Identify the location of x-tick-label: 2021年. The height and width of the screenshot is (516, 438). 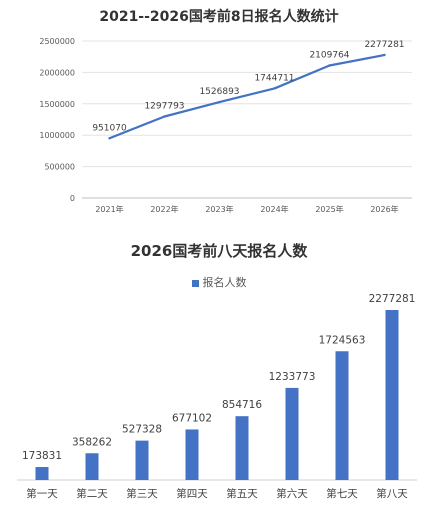
(109, 209).